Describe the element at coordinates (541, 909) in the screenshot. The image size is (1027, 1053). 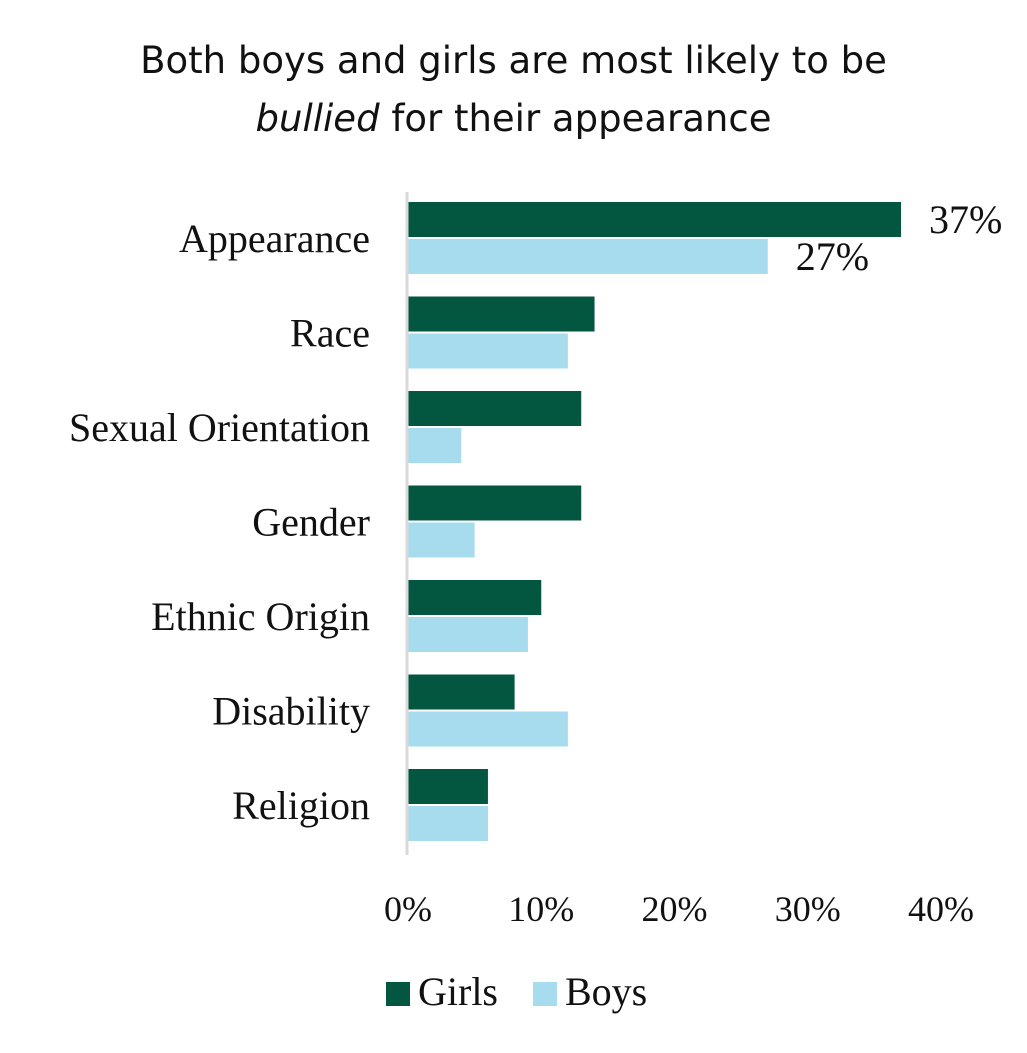
I see `x-tick-label: 10%` at that location.